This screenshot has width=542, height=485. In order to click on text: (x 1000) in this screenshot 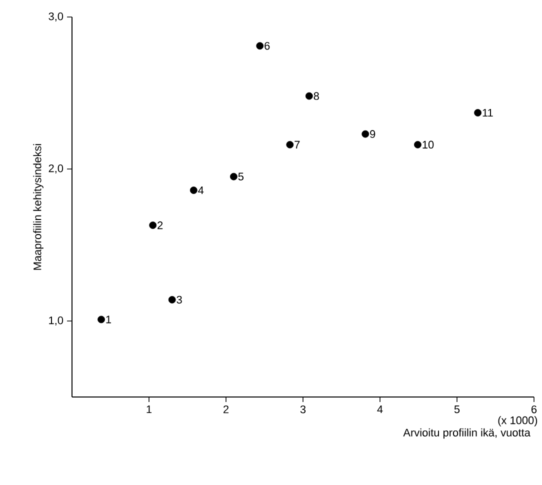, I will do `click(518, 421)`.